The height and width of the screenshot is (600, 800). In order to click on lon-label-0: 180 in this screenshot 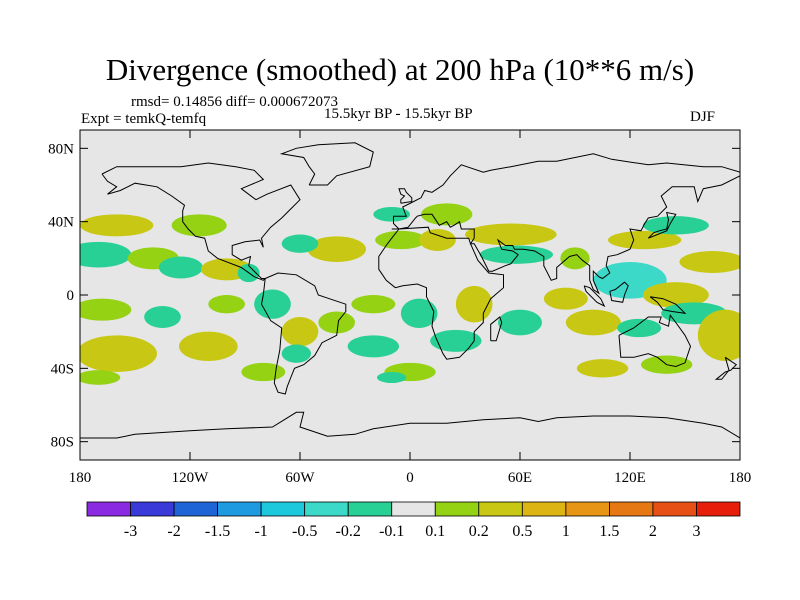, I will do `click(80, 478)`.